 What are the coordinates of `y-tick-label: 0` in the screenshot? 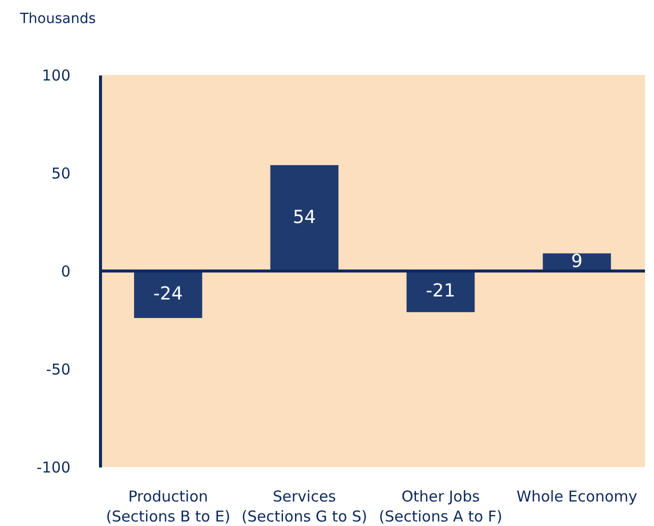 It's located at (65, 271).